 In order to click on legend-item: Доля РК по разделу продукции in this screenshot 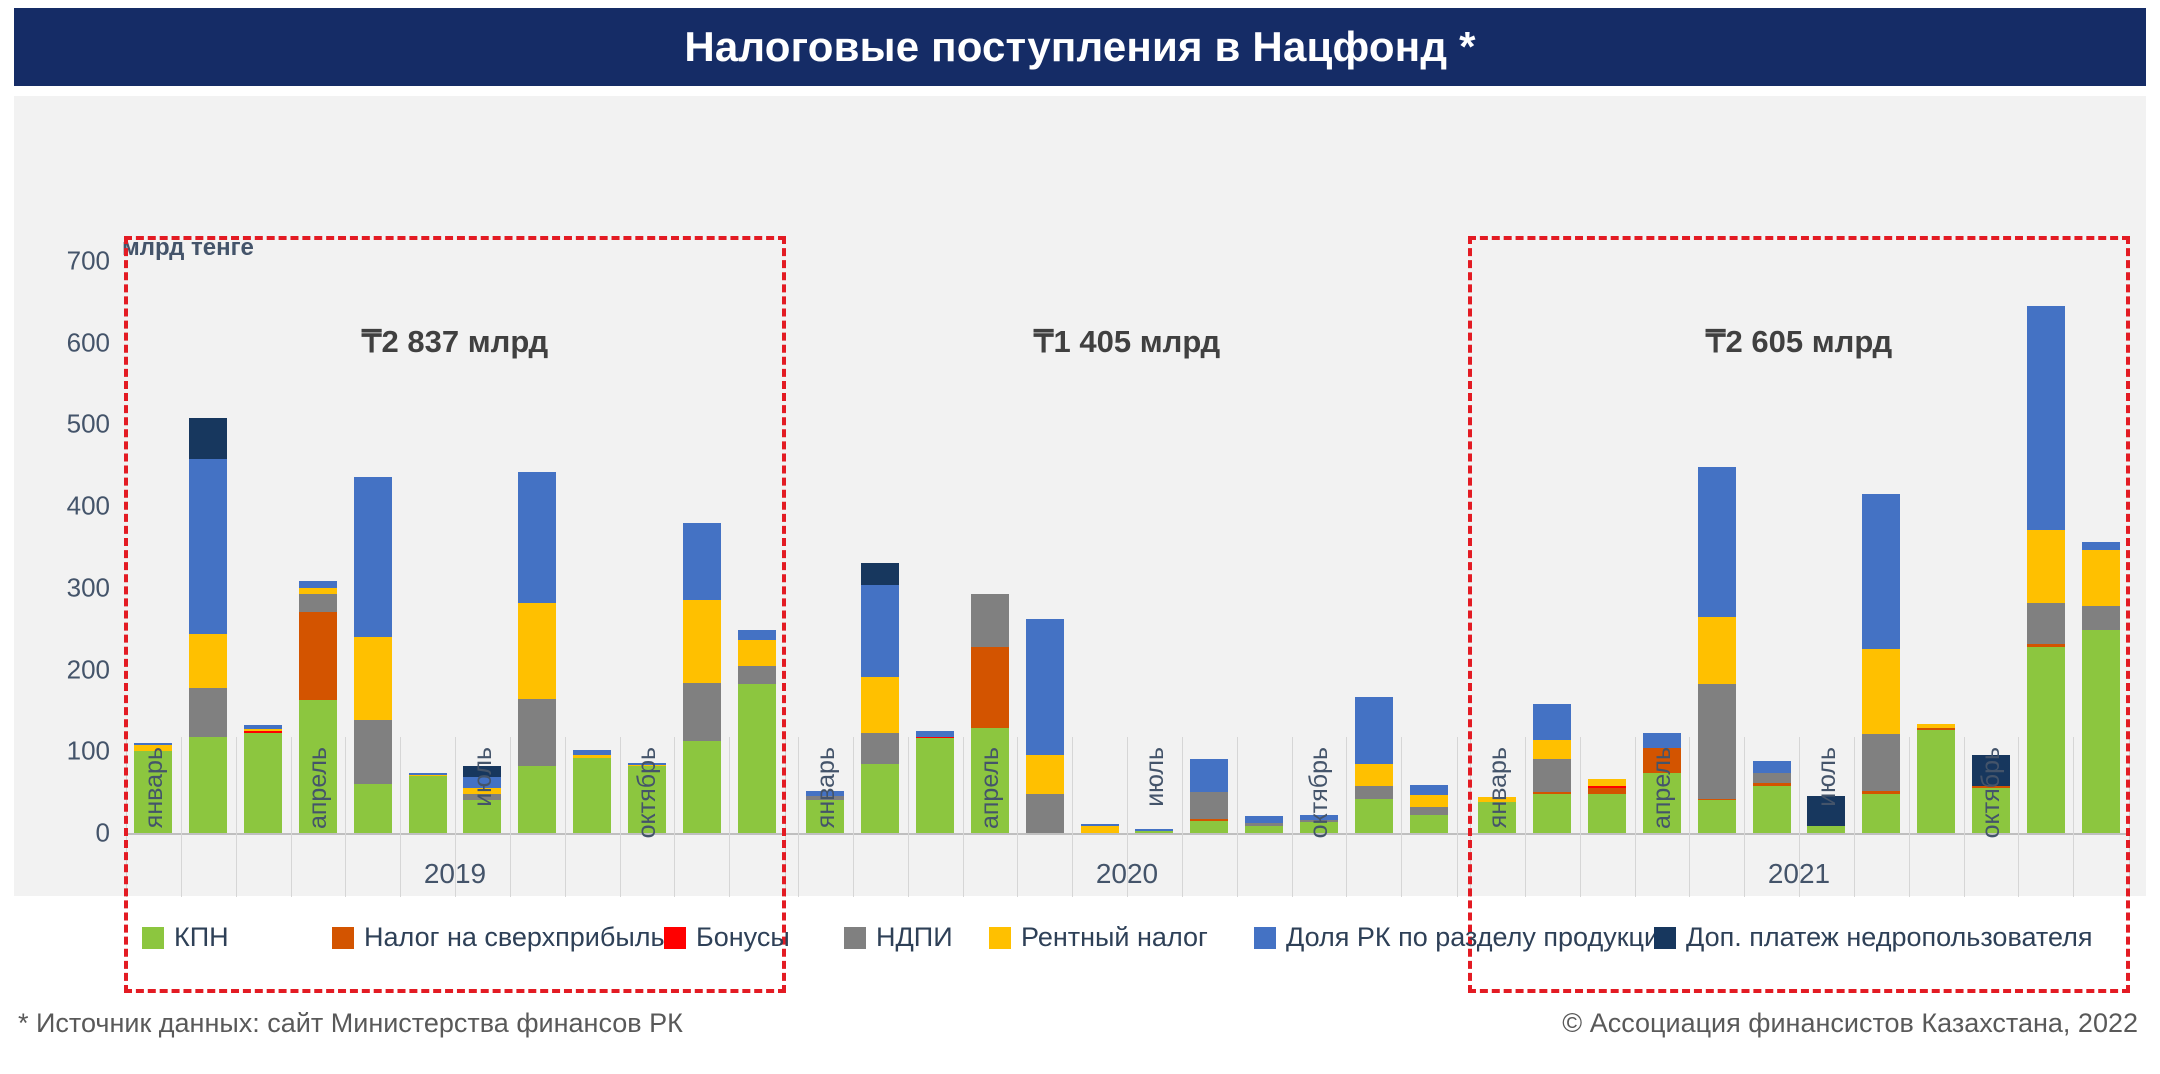, I will do `click(1464, 937)`.